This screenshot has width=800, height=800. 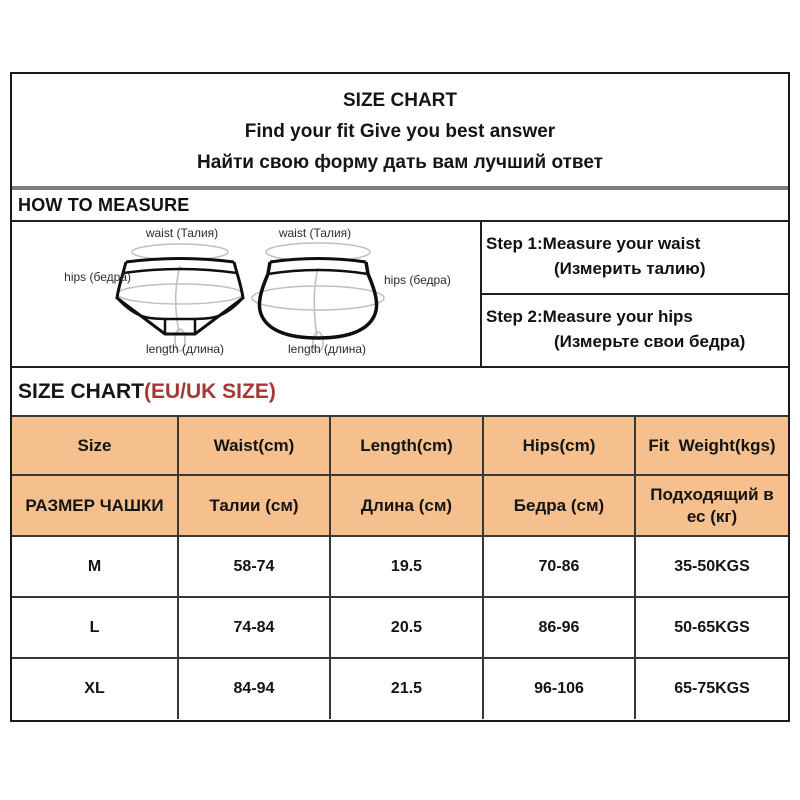 What do you see at coordinates (254, 688) in the screenshot?
I see `cell-waist: 84-94` at bounding box center [254, 688].